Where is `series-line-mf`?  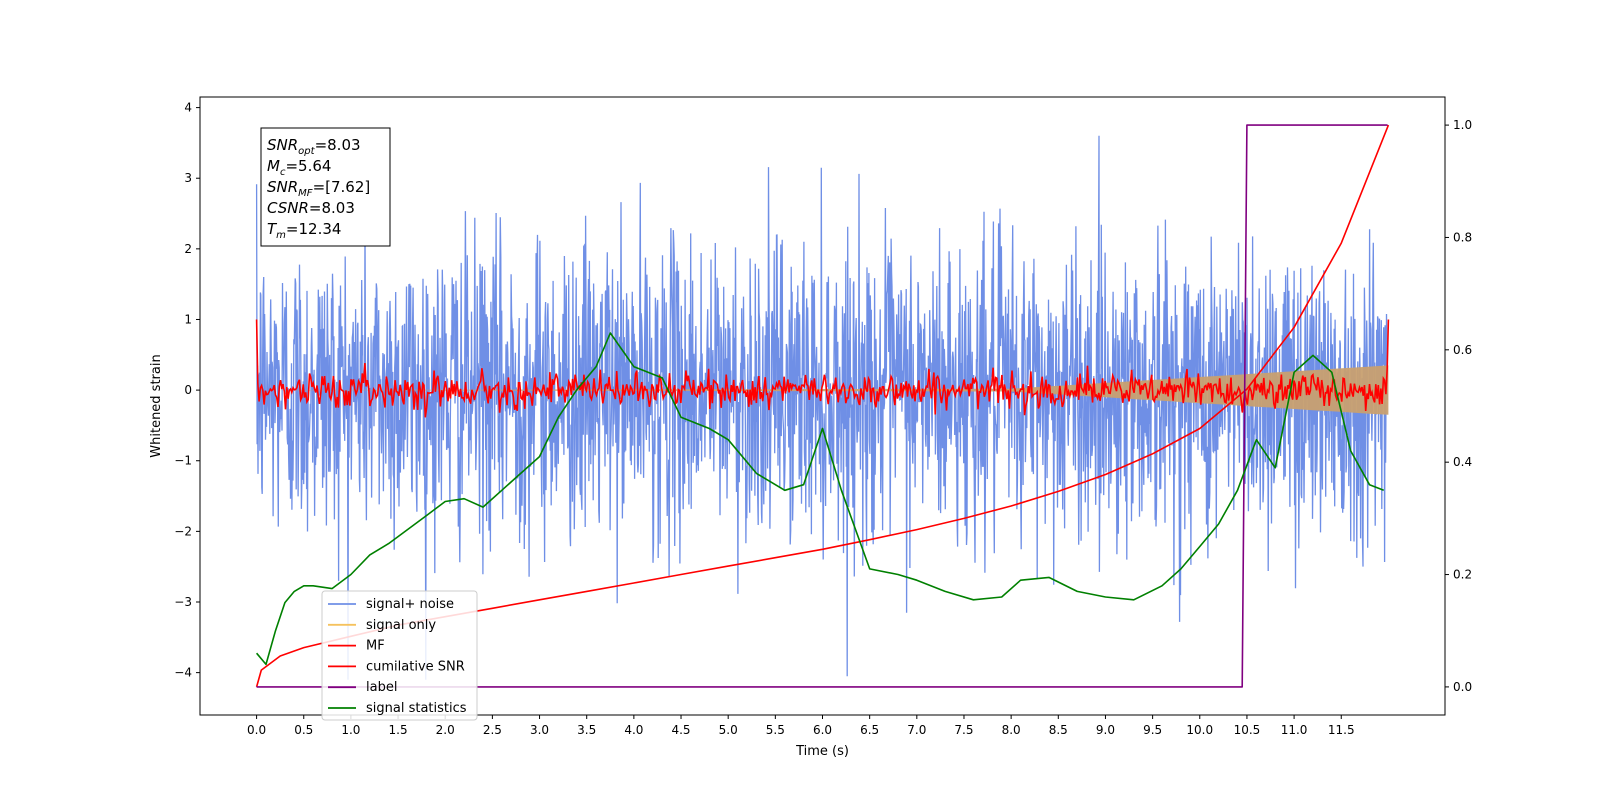 series-line-mf is located at coordinates (822, 368).